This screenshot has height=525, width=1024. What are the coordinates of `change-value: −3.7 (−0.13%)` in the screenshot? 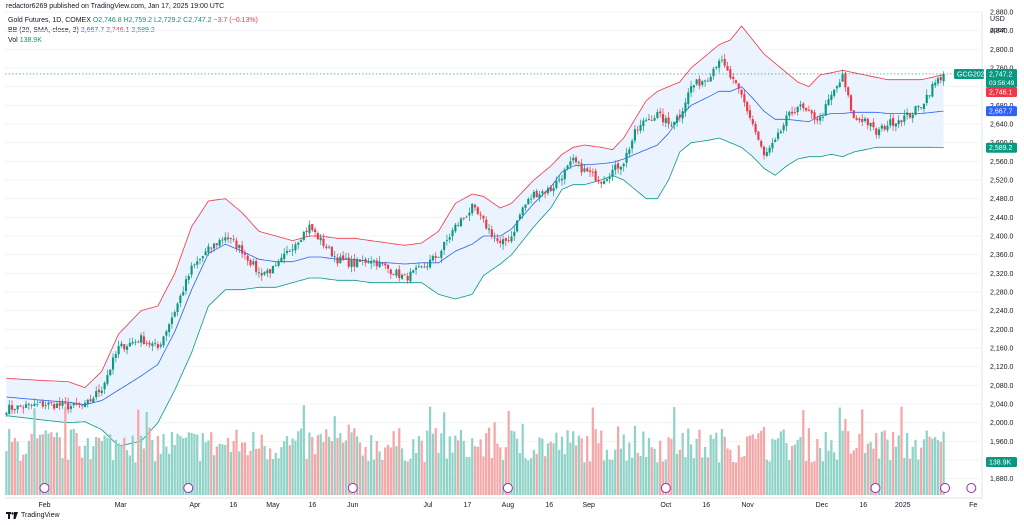 It's located at (235, 20).